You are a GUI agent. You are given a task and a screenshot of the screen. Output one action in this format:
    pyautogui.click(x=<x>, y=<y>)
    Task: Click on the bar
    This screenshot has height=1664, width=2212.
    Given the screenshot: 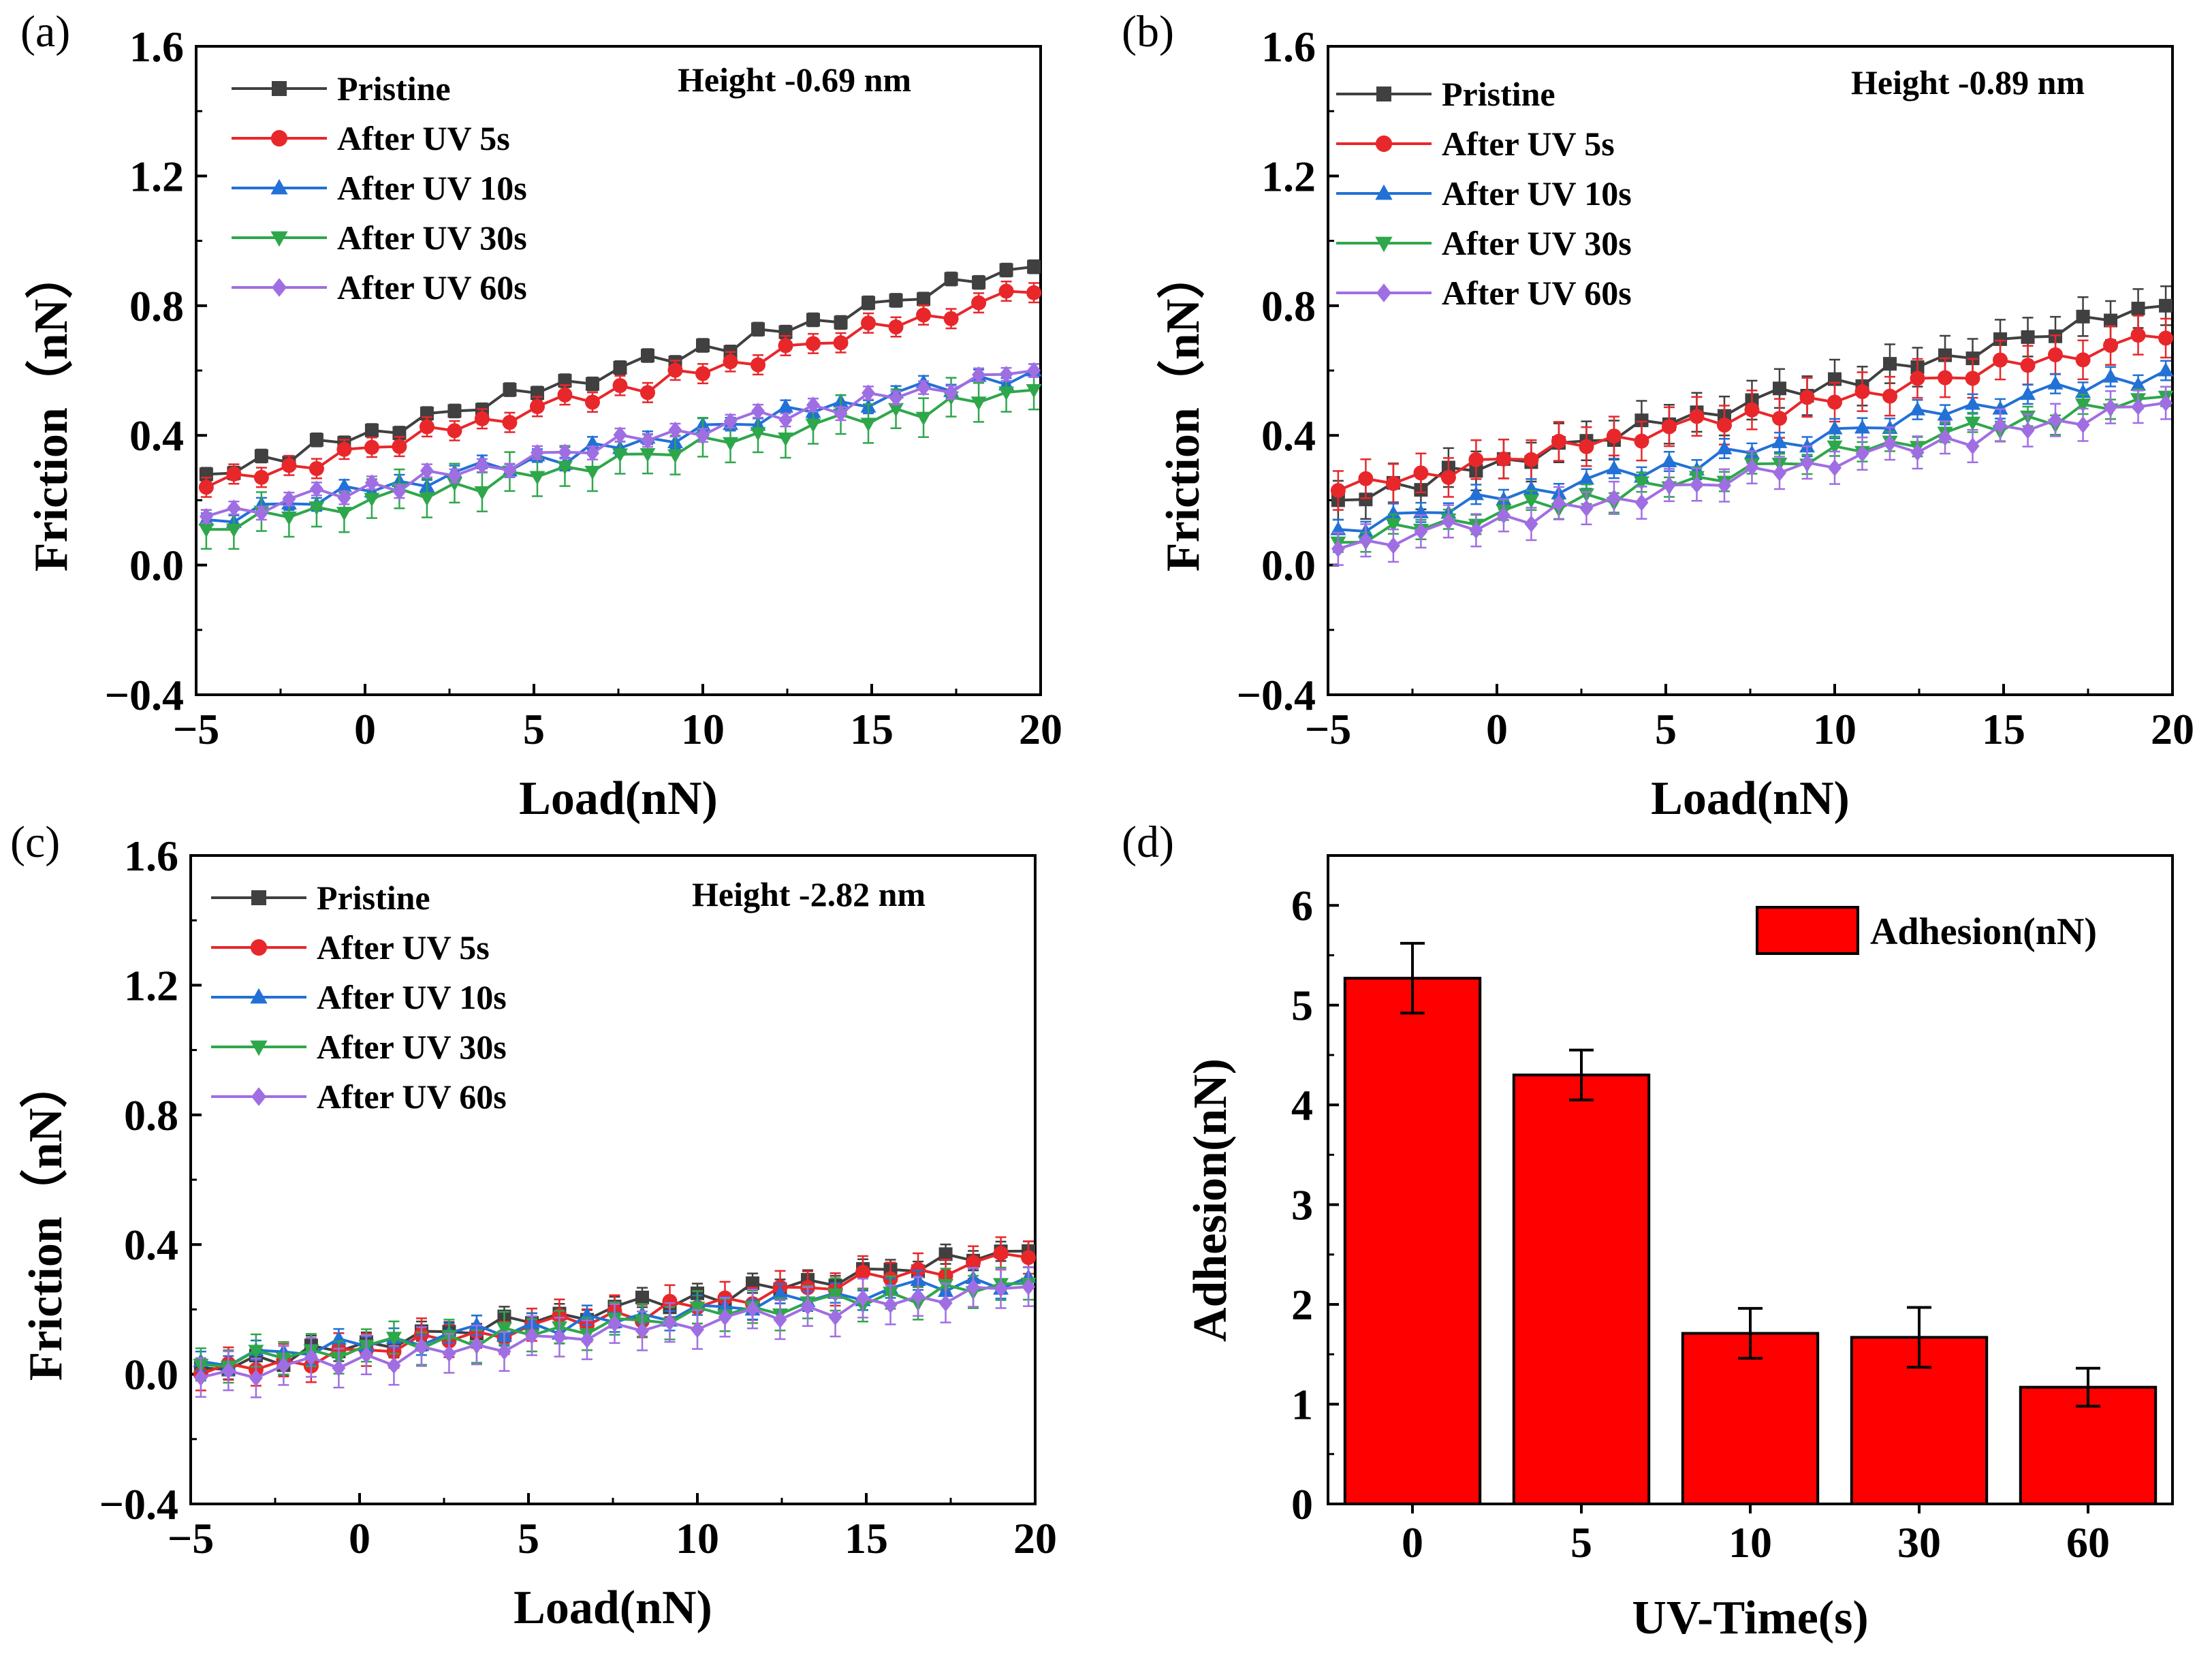 What is the action you would take?
    pyautogui.click(x=1412, y=1241)
    